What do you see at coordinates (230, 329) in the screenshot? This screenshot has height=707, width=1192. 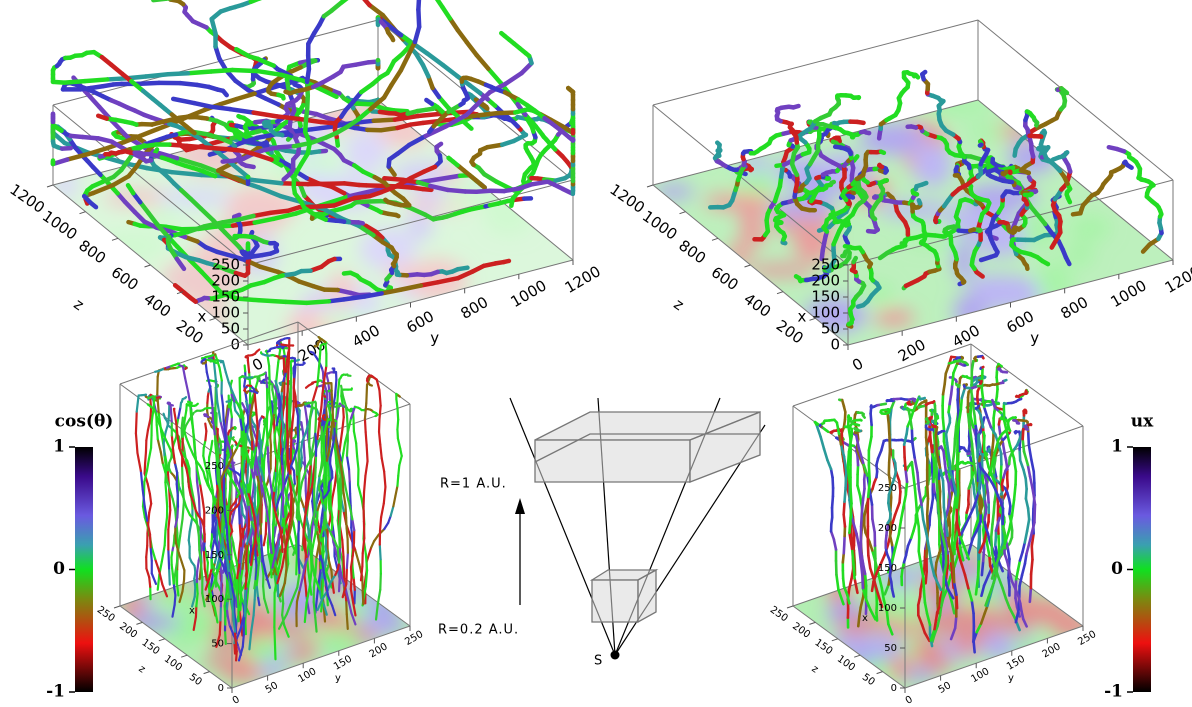 I see `x-tick-label: 50` at bounding box center [230, 329].